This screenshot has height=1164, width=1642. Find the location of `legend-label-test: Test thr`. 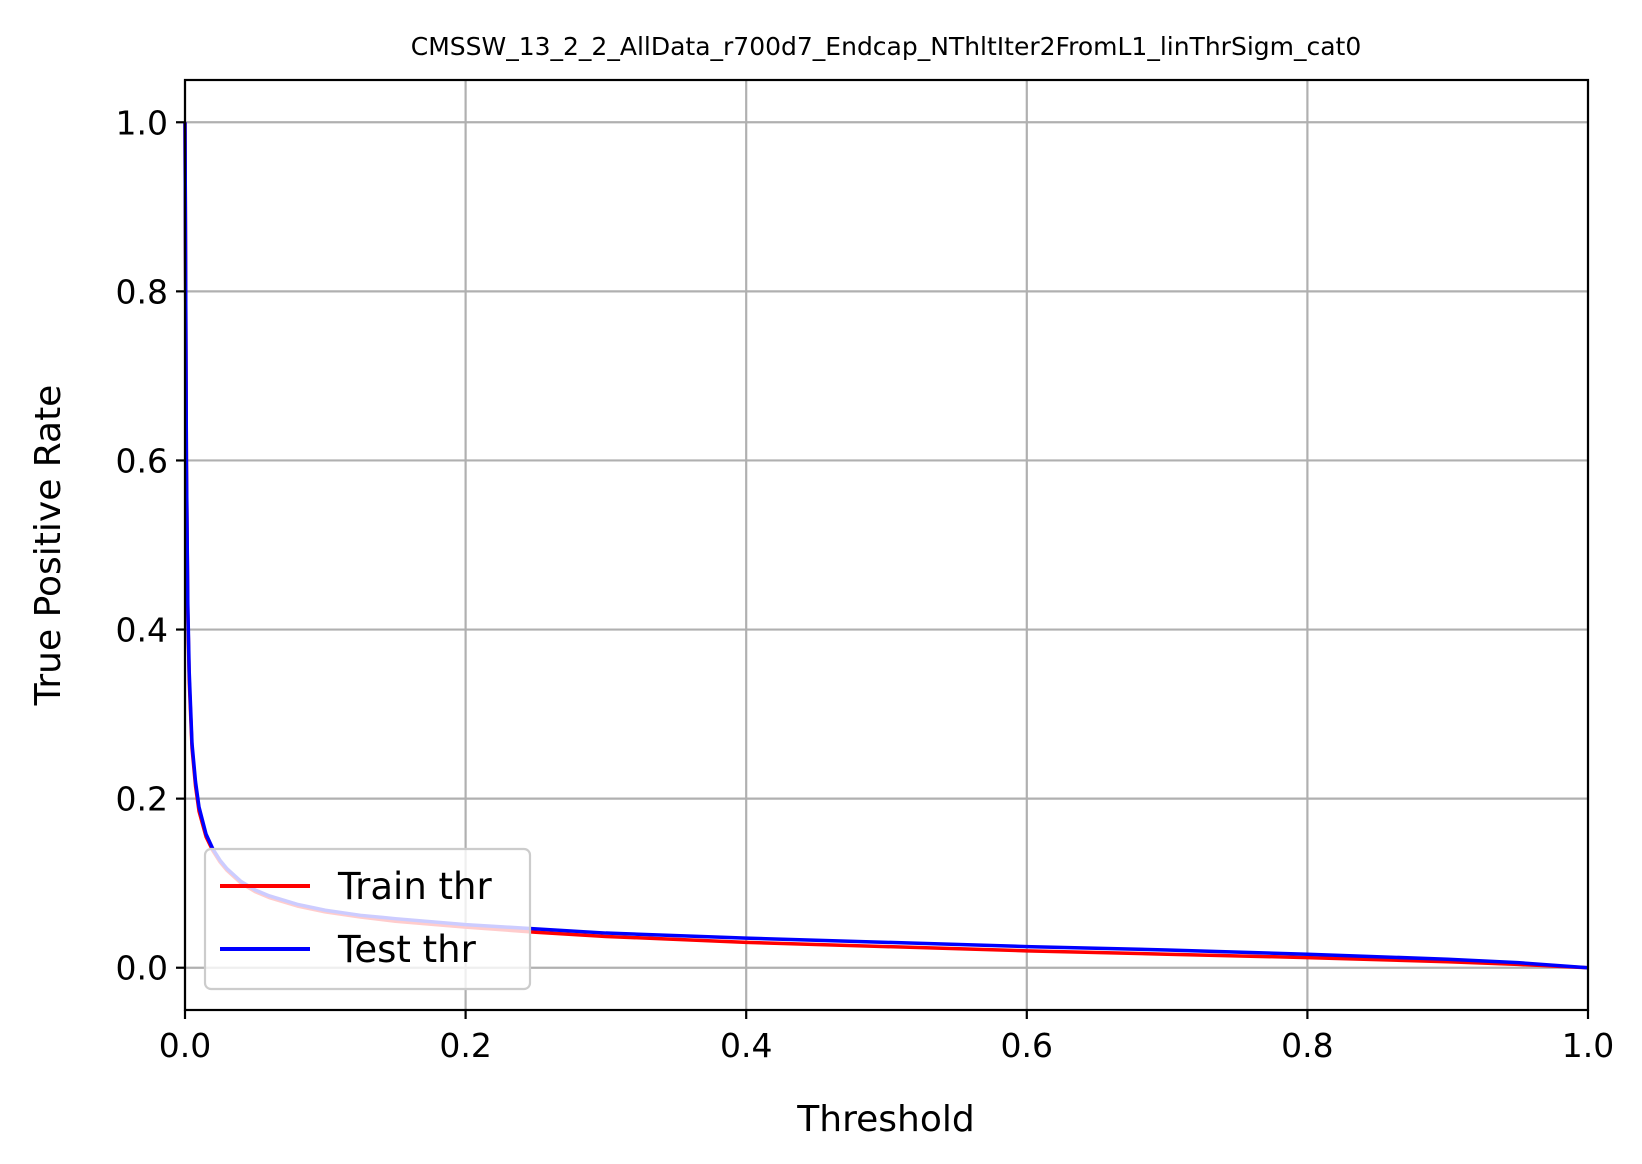

legend-label-test: Test thr is located at coordinates (407, 949).